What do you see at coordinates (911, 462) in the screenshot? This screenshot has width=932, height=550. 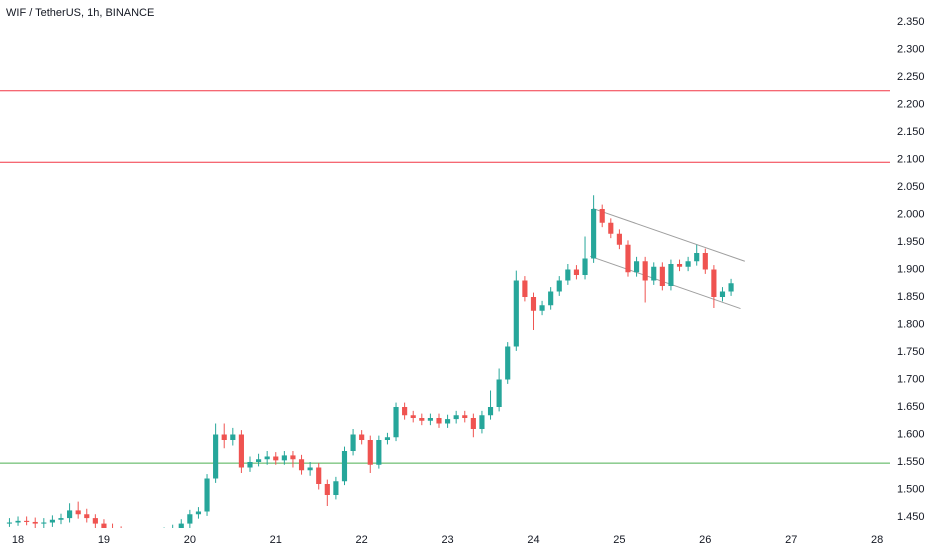 I see `y-tick-label: 1.550` at bounding box center [911, 462].